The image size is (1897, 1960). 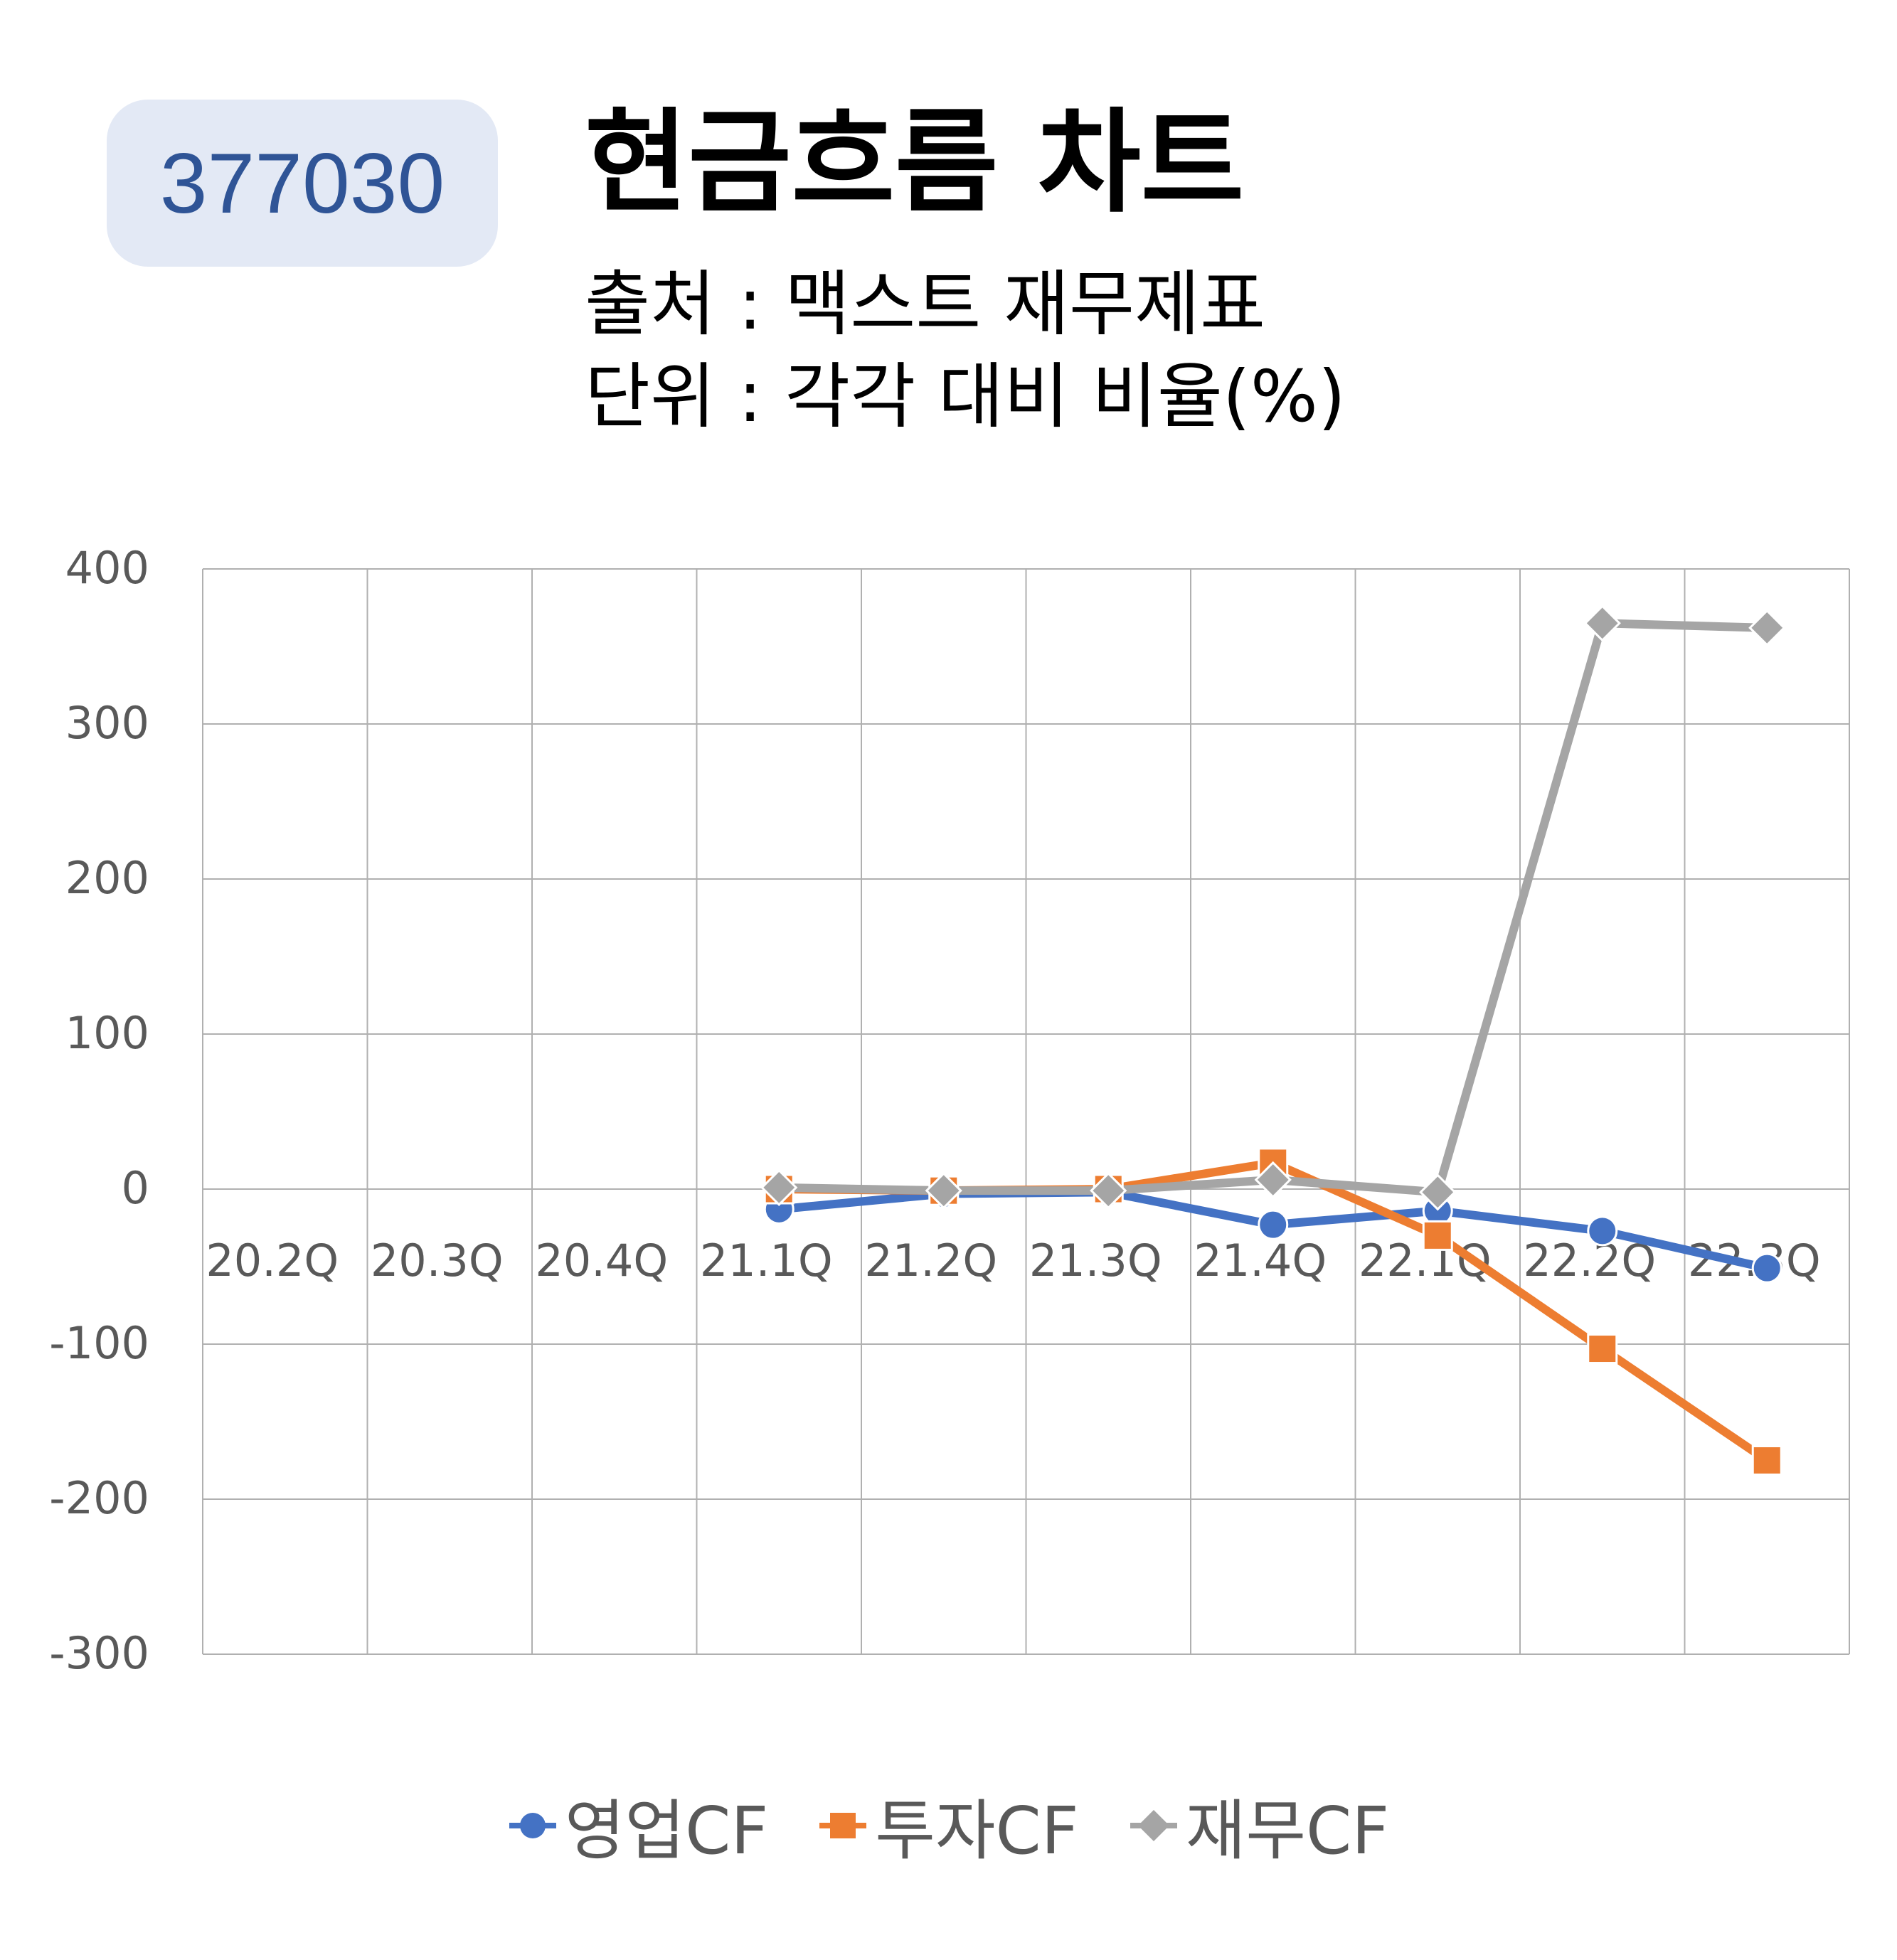 I want to click on x-tick-label: 21.4Q, so click(x=1261, y=1261).